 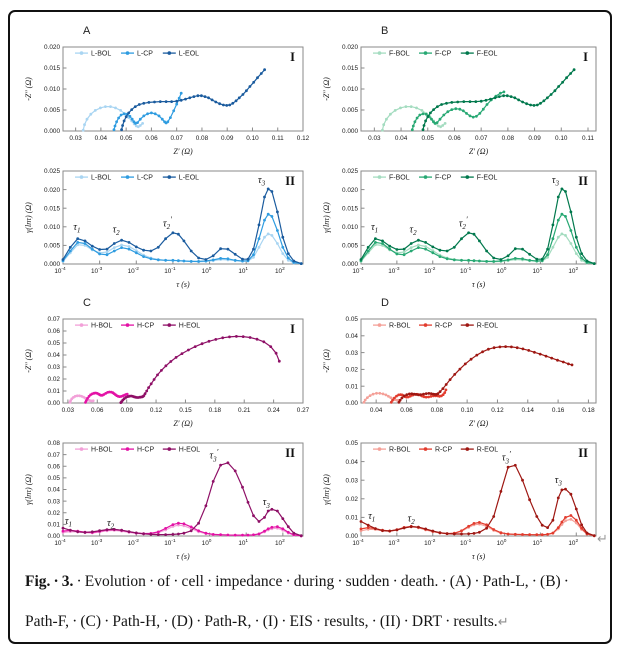 I want to click on corner-label-i: I, so click(x=292, y=329).